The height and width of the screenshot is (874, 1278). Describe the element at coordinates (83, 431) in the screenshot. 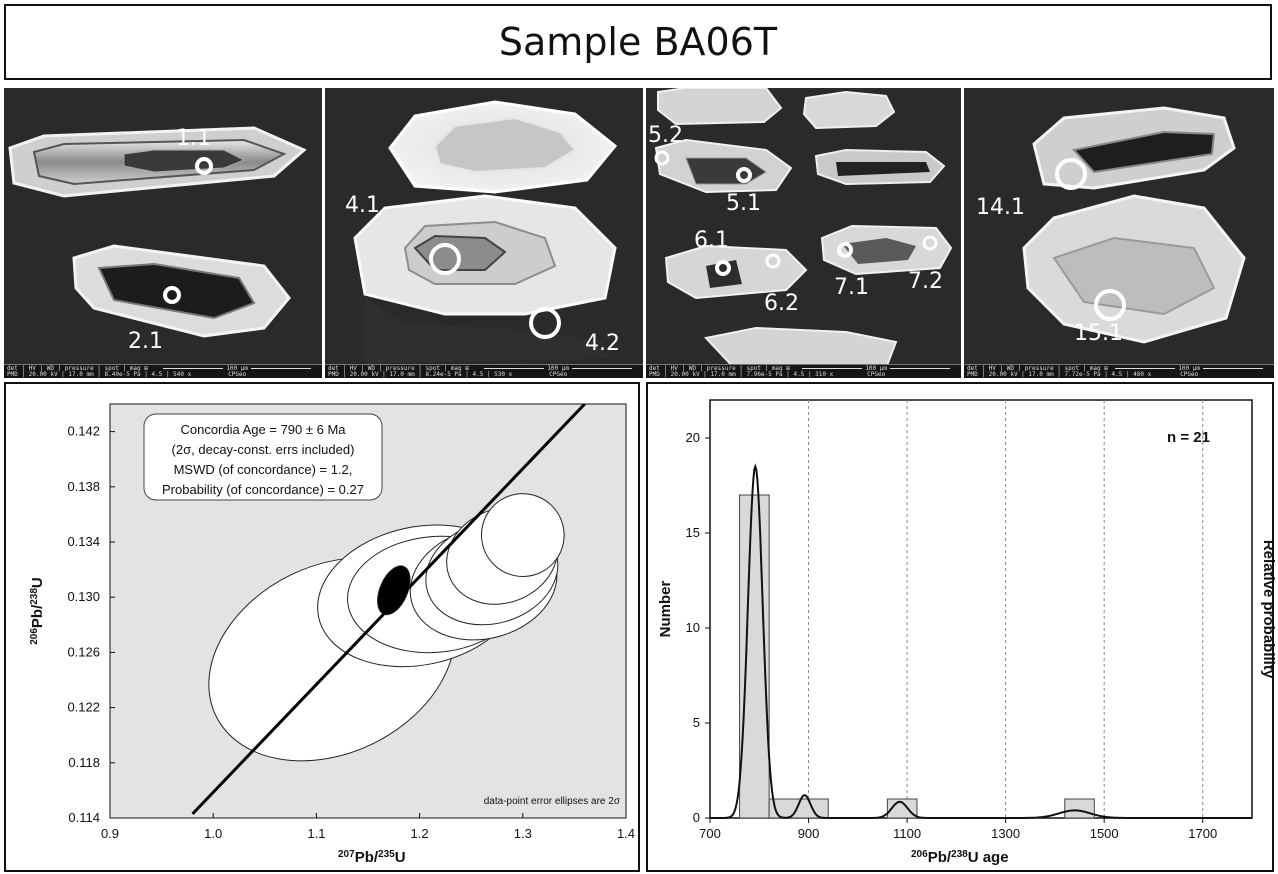

I see `y-tick-label: 0.142` at that location.